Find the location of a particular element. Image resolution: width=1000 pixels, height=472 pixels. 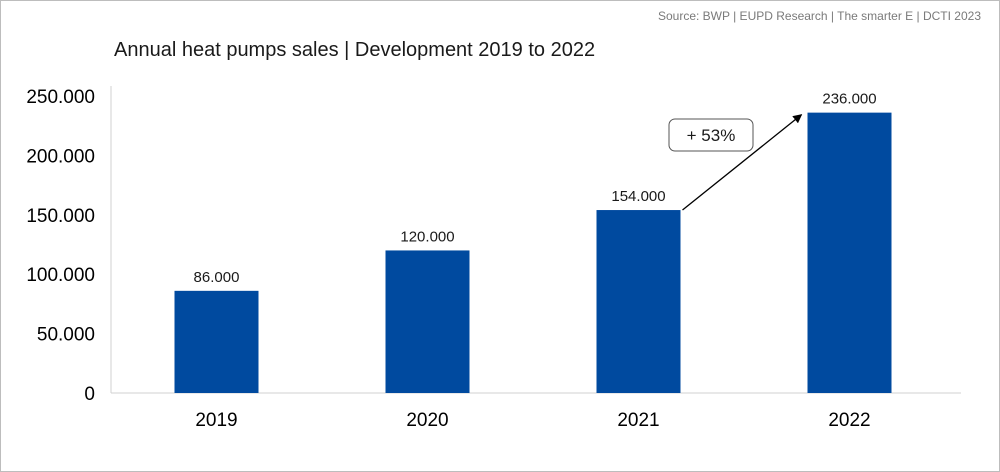

x-tick-label: 2020 is located at coordinates (427, 420).